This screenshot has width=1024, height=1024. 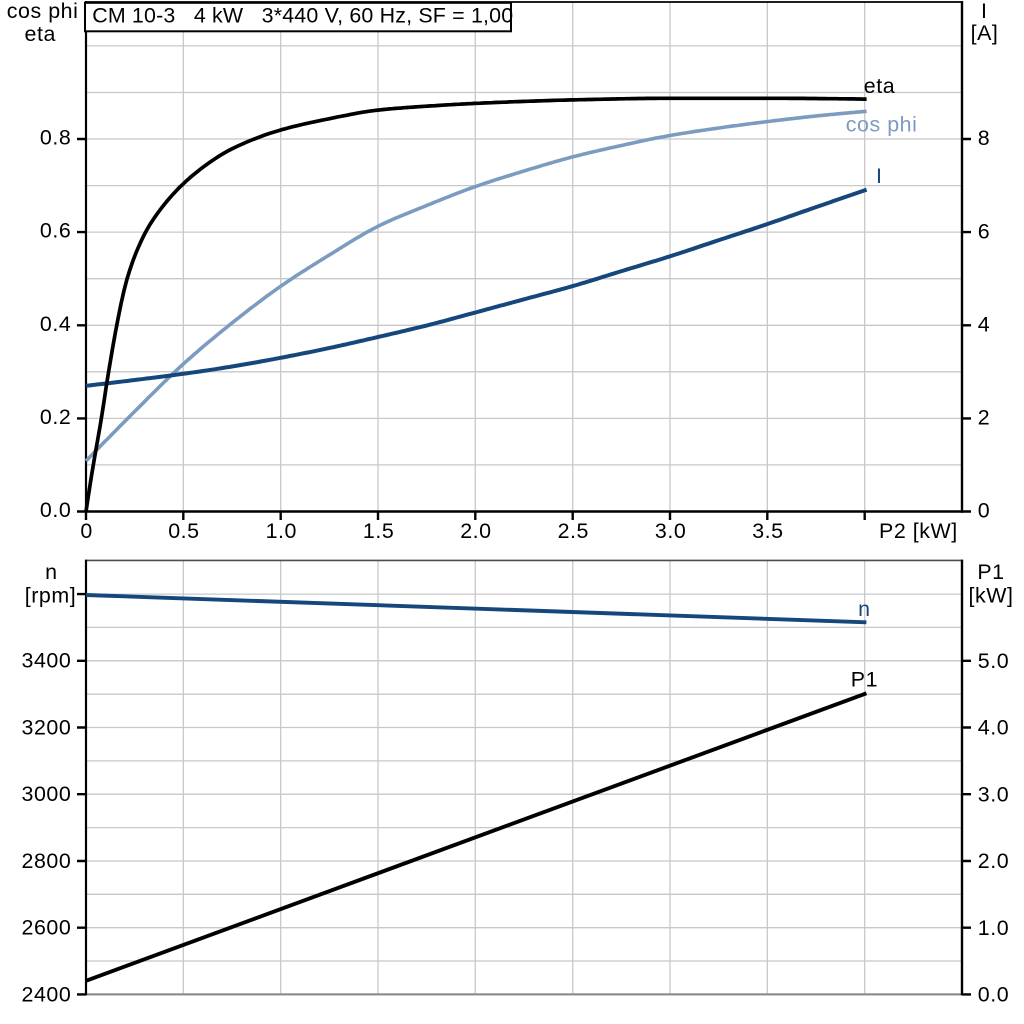 I want to click on svg-text: 8, so click(x=984, y=138).